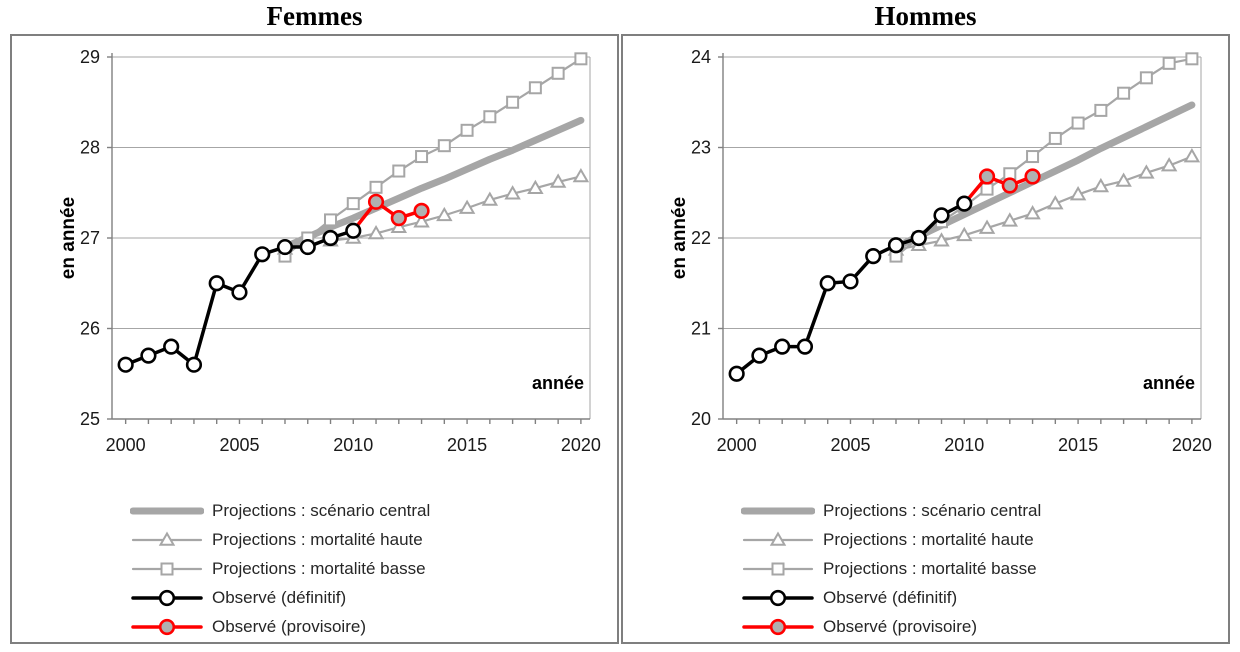 The height and width of the screenshot is (652, 1240). I want to click on svg-text: 21, so click(701, 329).